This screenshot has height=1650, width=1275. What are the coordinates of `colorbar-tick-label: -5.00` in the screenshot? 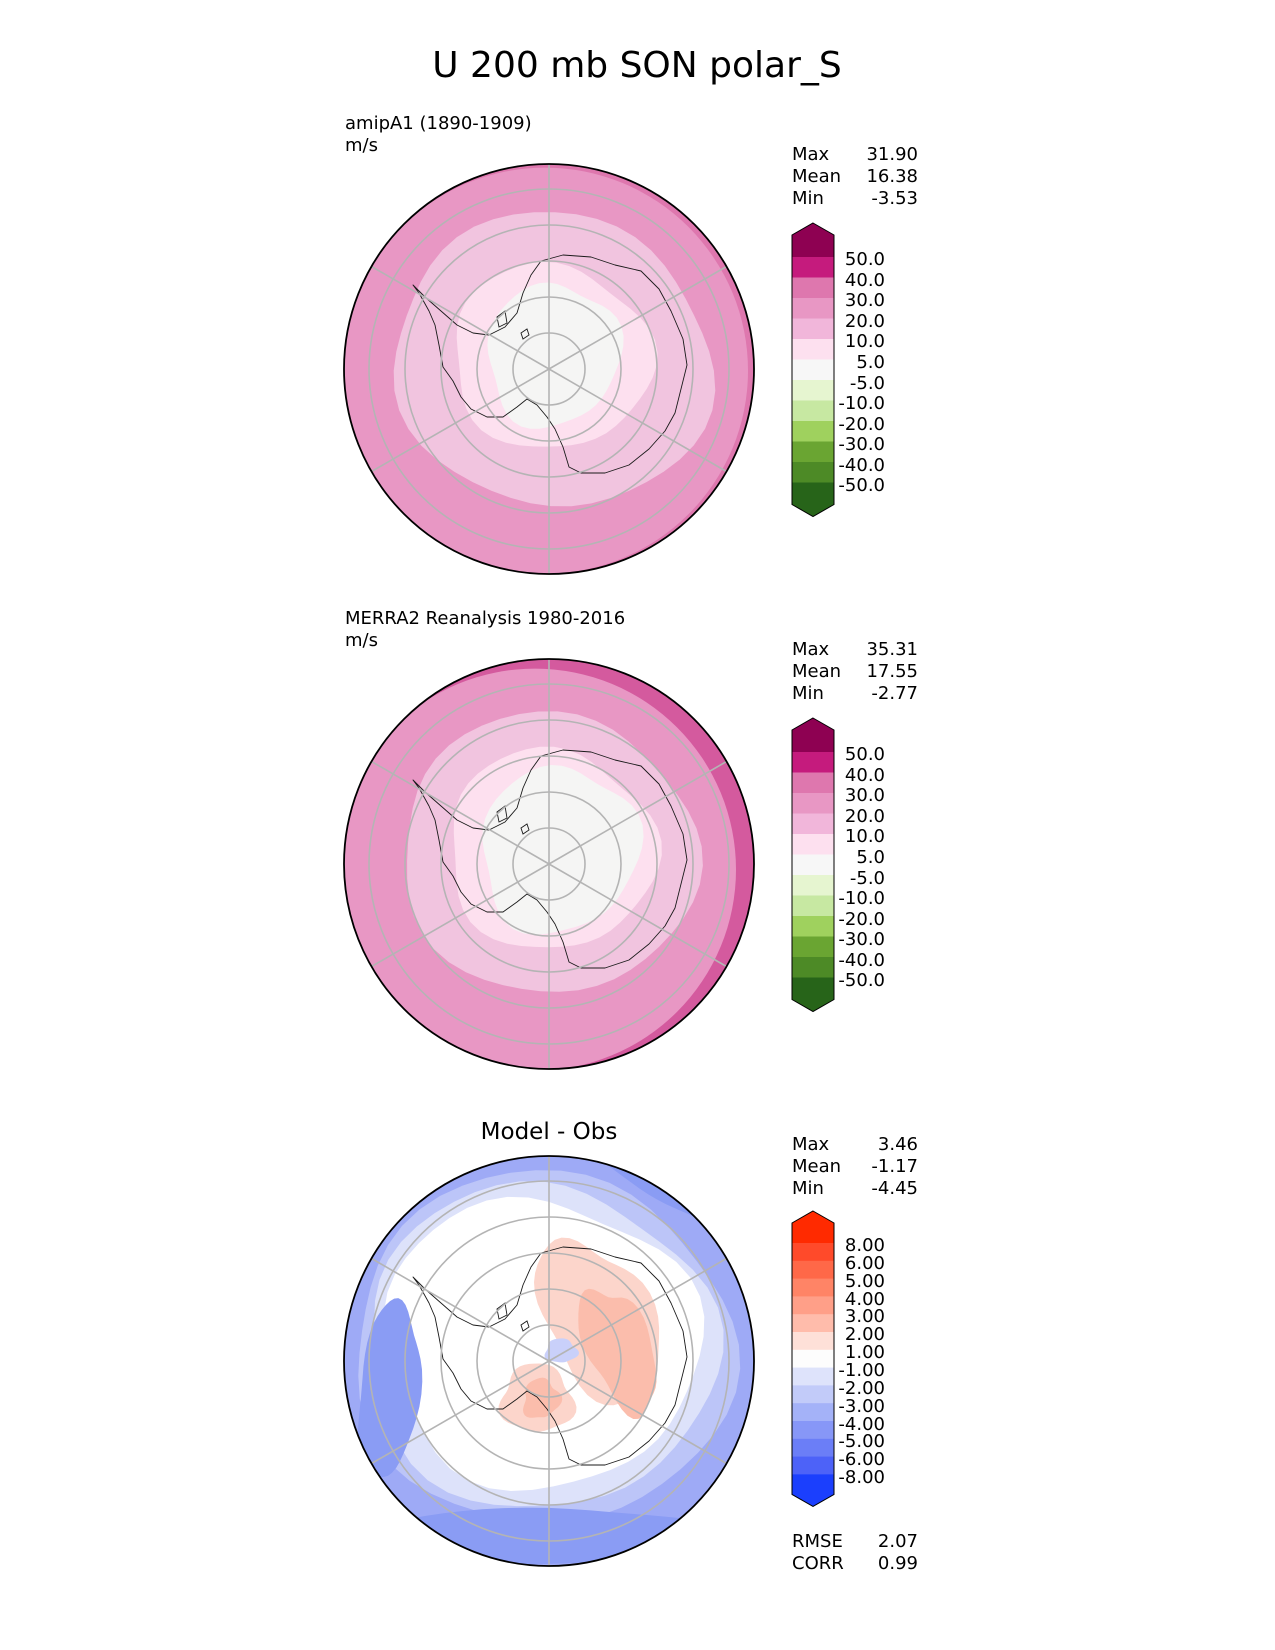 It's located at (861, 1441).